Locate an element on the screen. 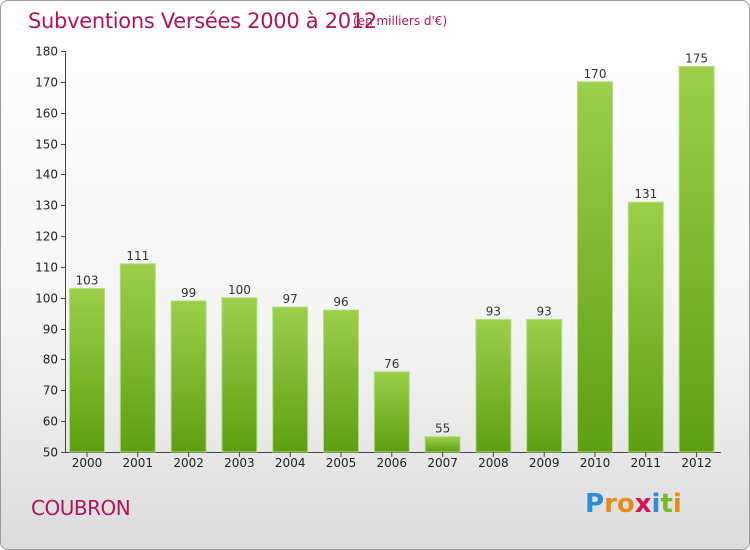  bar-2006 is located at coordinates (391, 412).